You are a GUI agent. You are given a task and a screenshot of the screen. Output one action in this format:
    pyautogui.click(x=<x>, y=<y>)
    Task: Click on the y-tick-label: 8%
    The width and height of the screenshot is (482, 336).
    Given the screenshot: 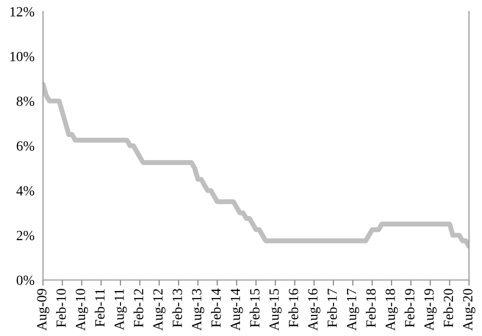 What is the action you would take?
    pyautogui.click(x=25, y=101)
    